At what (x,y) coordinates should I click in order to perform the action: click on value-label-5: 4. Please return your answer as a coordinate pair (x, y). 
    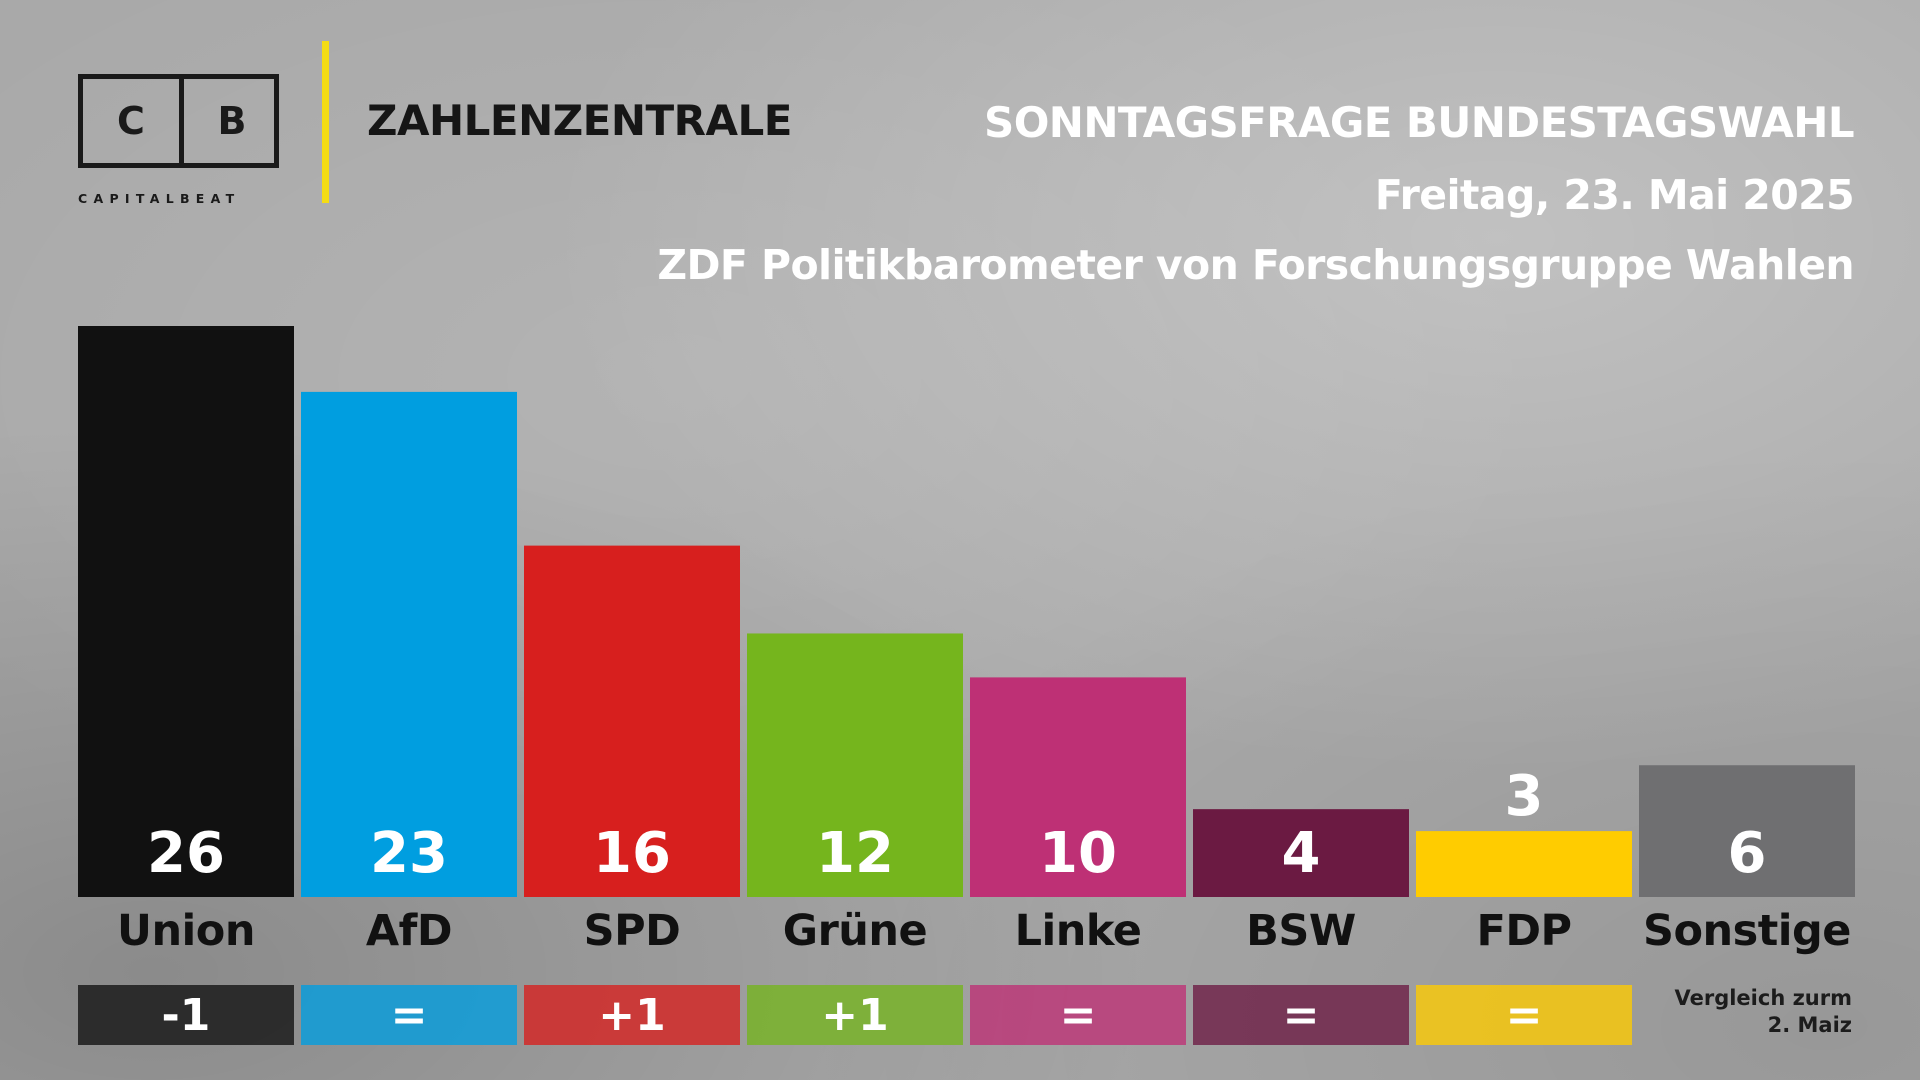
    Looking at the image, I should click on (1301, 853).